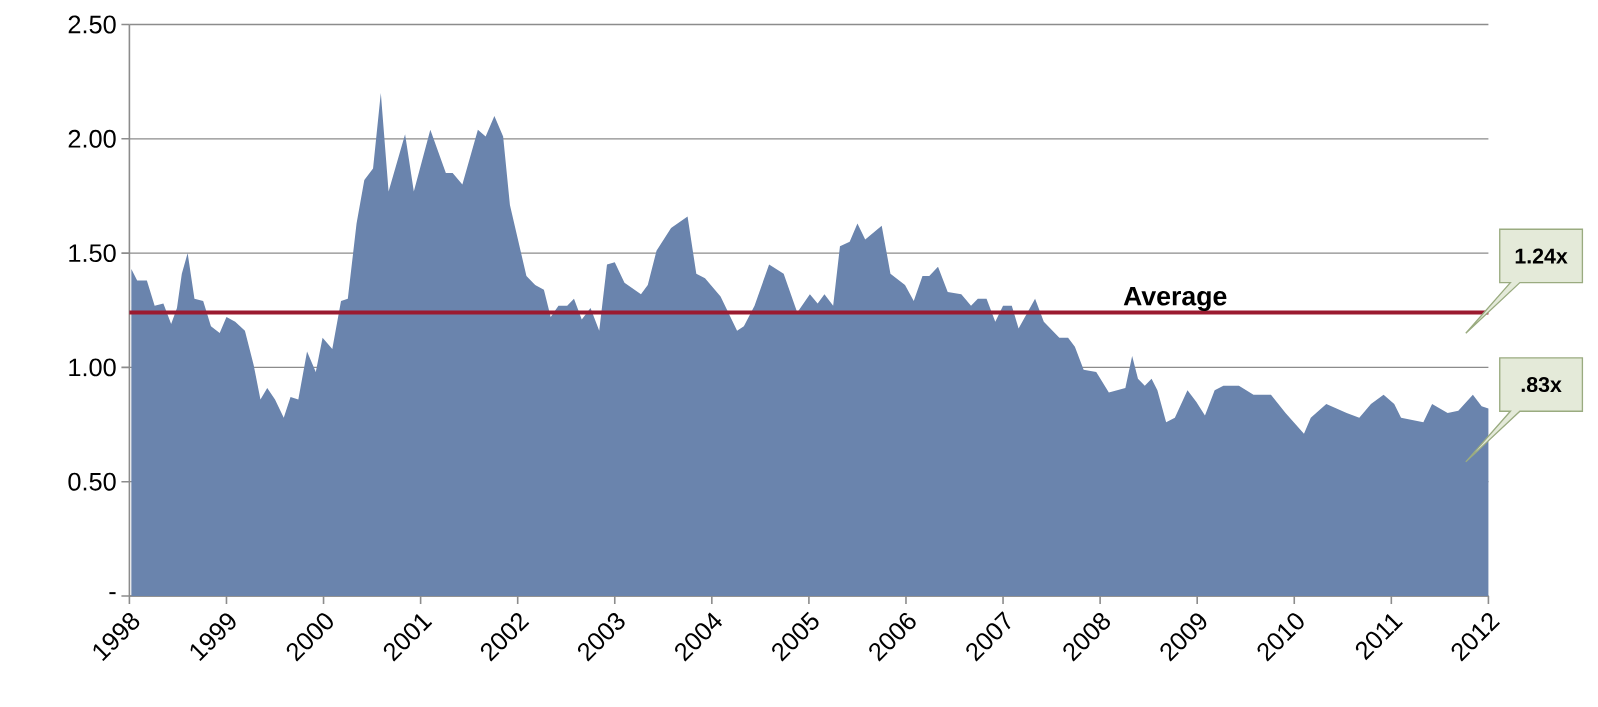 The image size is (1598, 707). What do you see at coordinates (92, 24) in the screenshot?
I see `y-tick-label: 2.50` at bounding box center [92, 24].